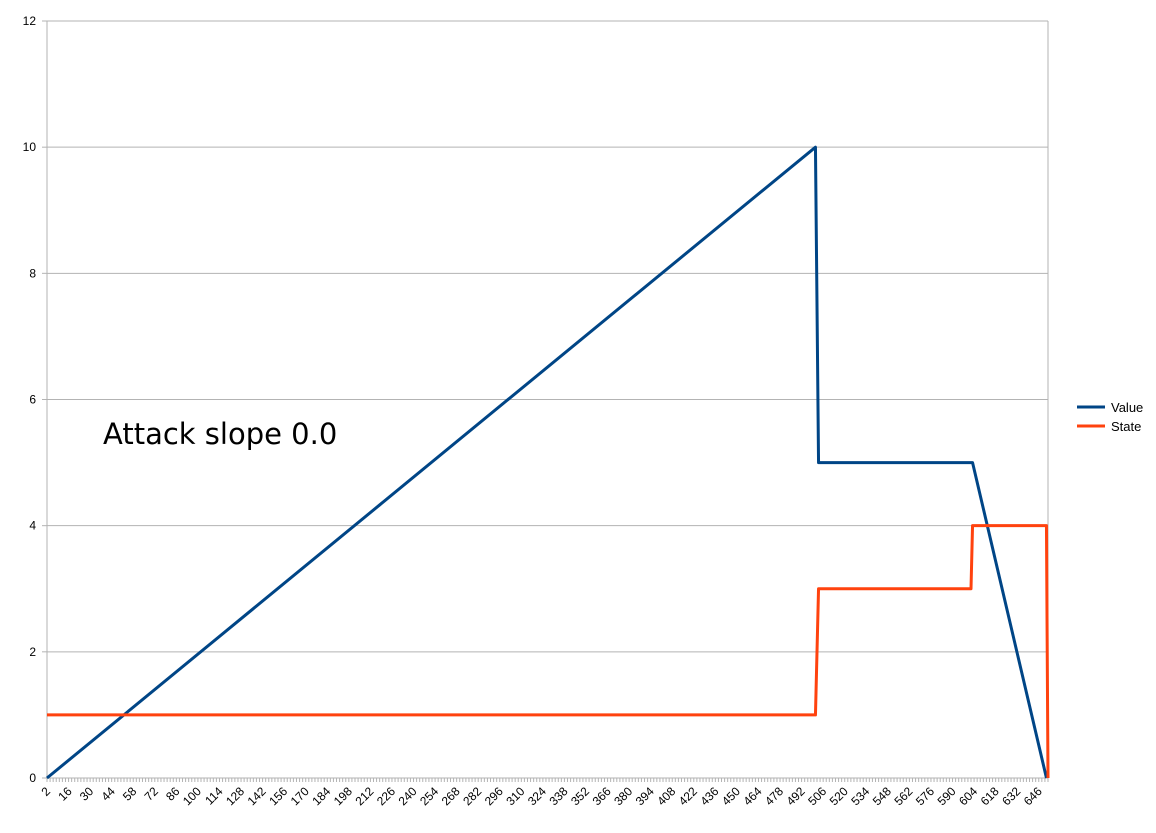 Image resolution: width=1156 pixels, height=833 pixels. What do you see at coordinates (408, 796) in the screenshot?
I see `x-tick-label: 240` at bounding box center [408, 796].